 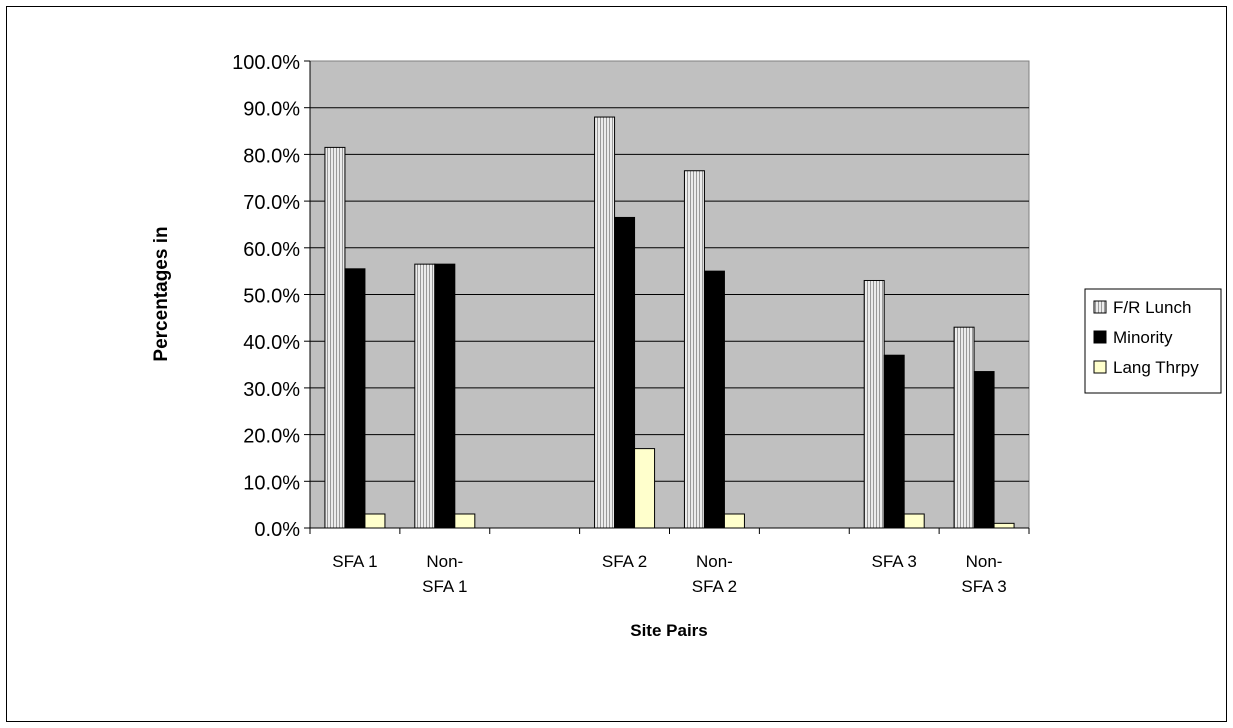 What do you see at coordinates (1156, 367) in the screenshot?
I see `legend-label: Lang Thrpy` at bounding box center [1156, 367].